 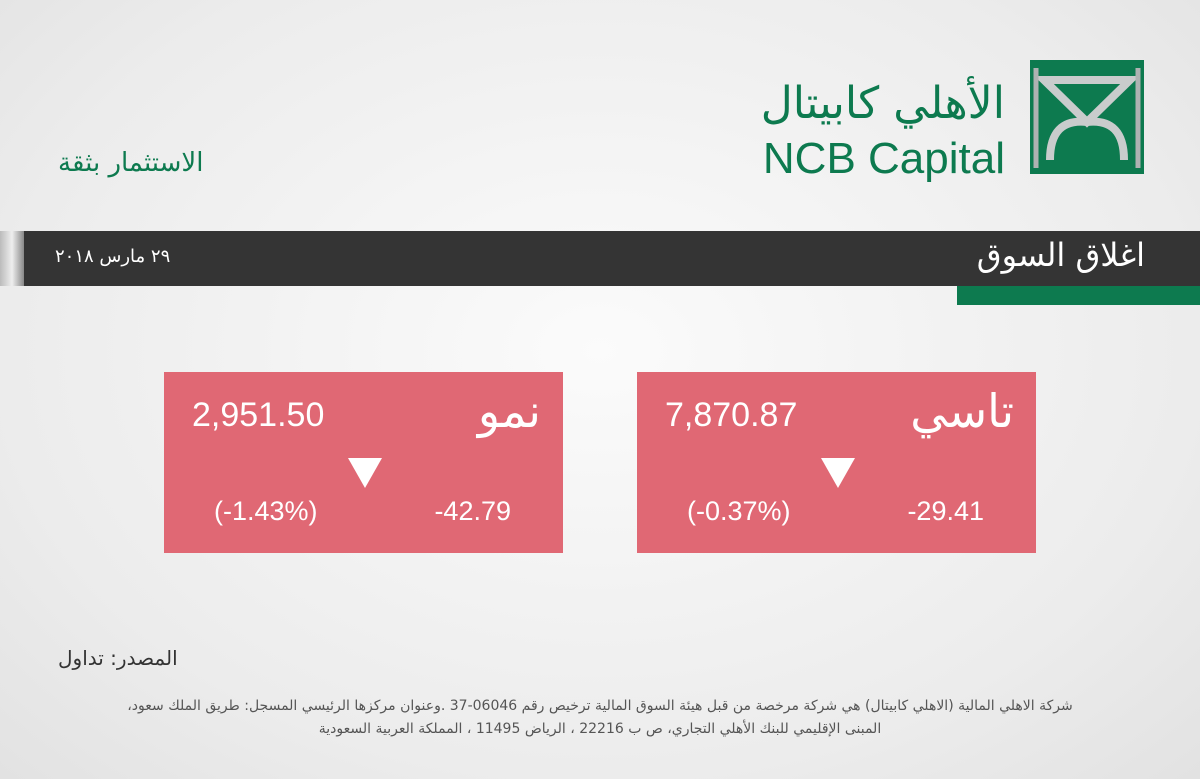 What do you see at coordinates (882, 103) in the screenshot?
I see `logo-arabic: الأهلي كابيتال` at bounding box center [882, 103].